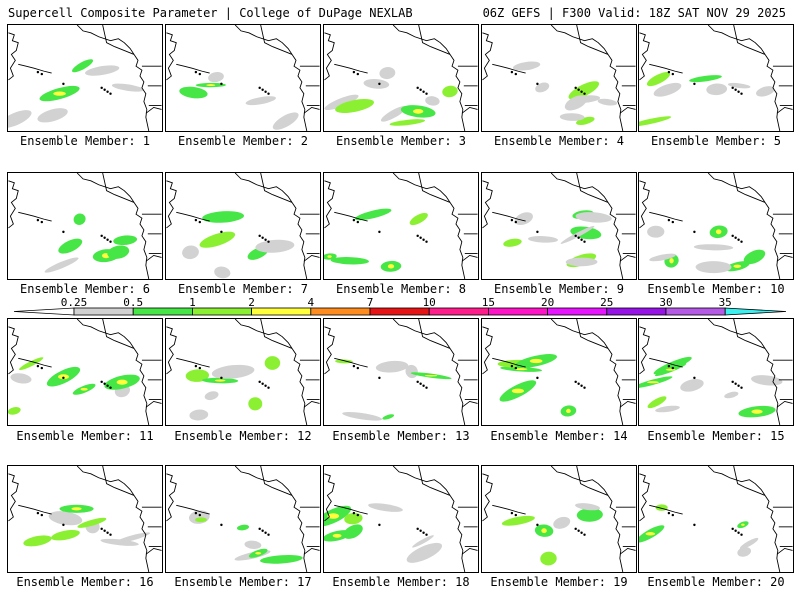 The width and height of the screenshot is (800, 600). I want to click on colorbar-tick-label: 0.5, so click(133, 302).